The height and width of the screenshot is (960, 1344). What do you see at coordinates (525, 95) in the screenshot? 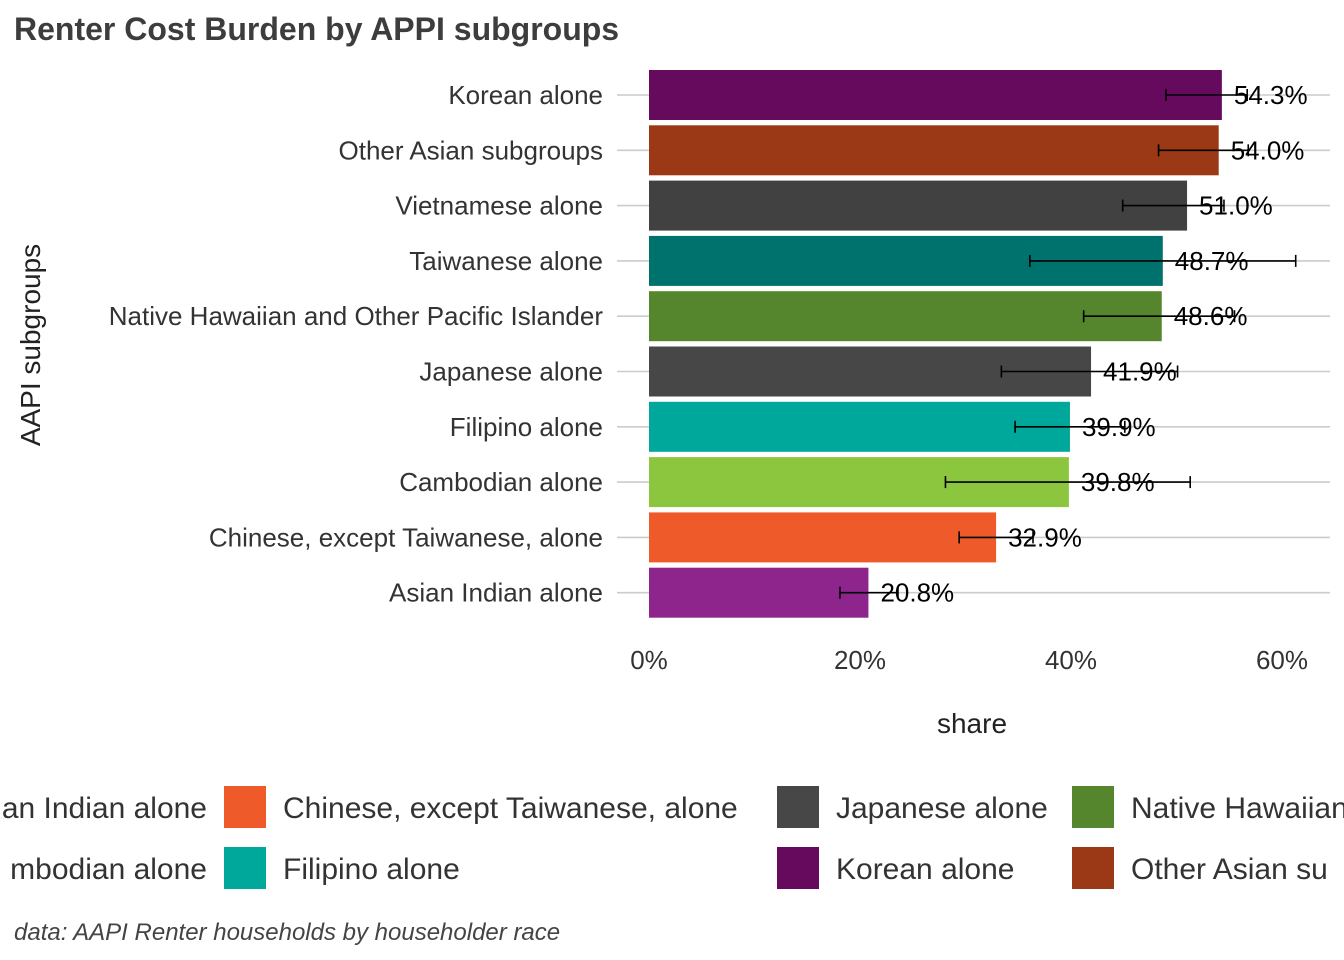
I see `y-tick-label: Korean alone` at bounding box center [525, 95].